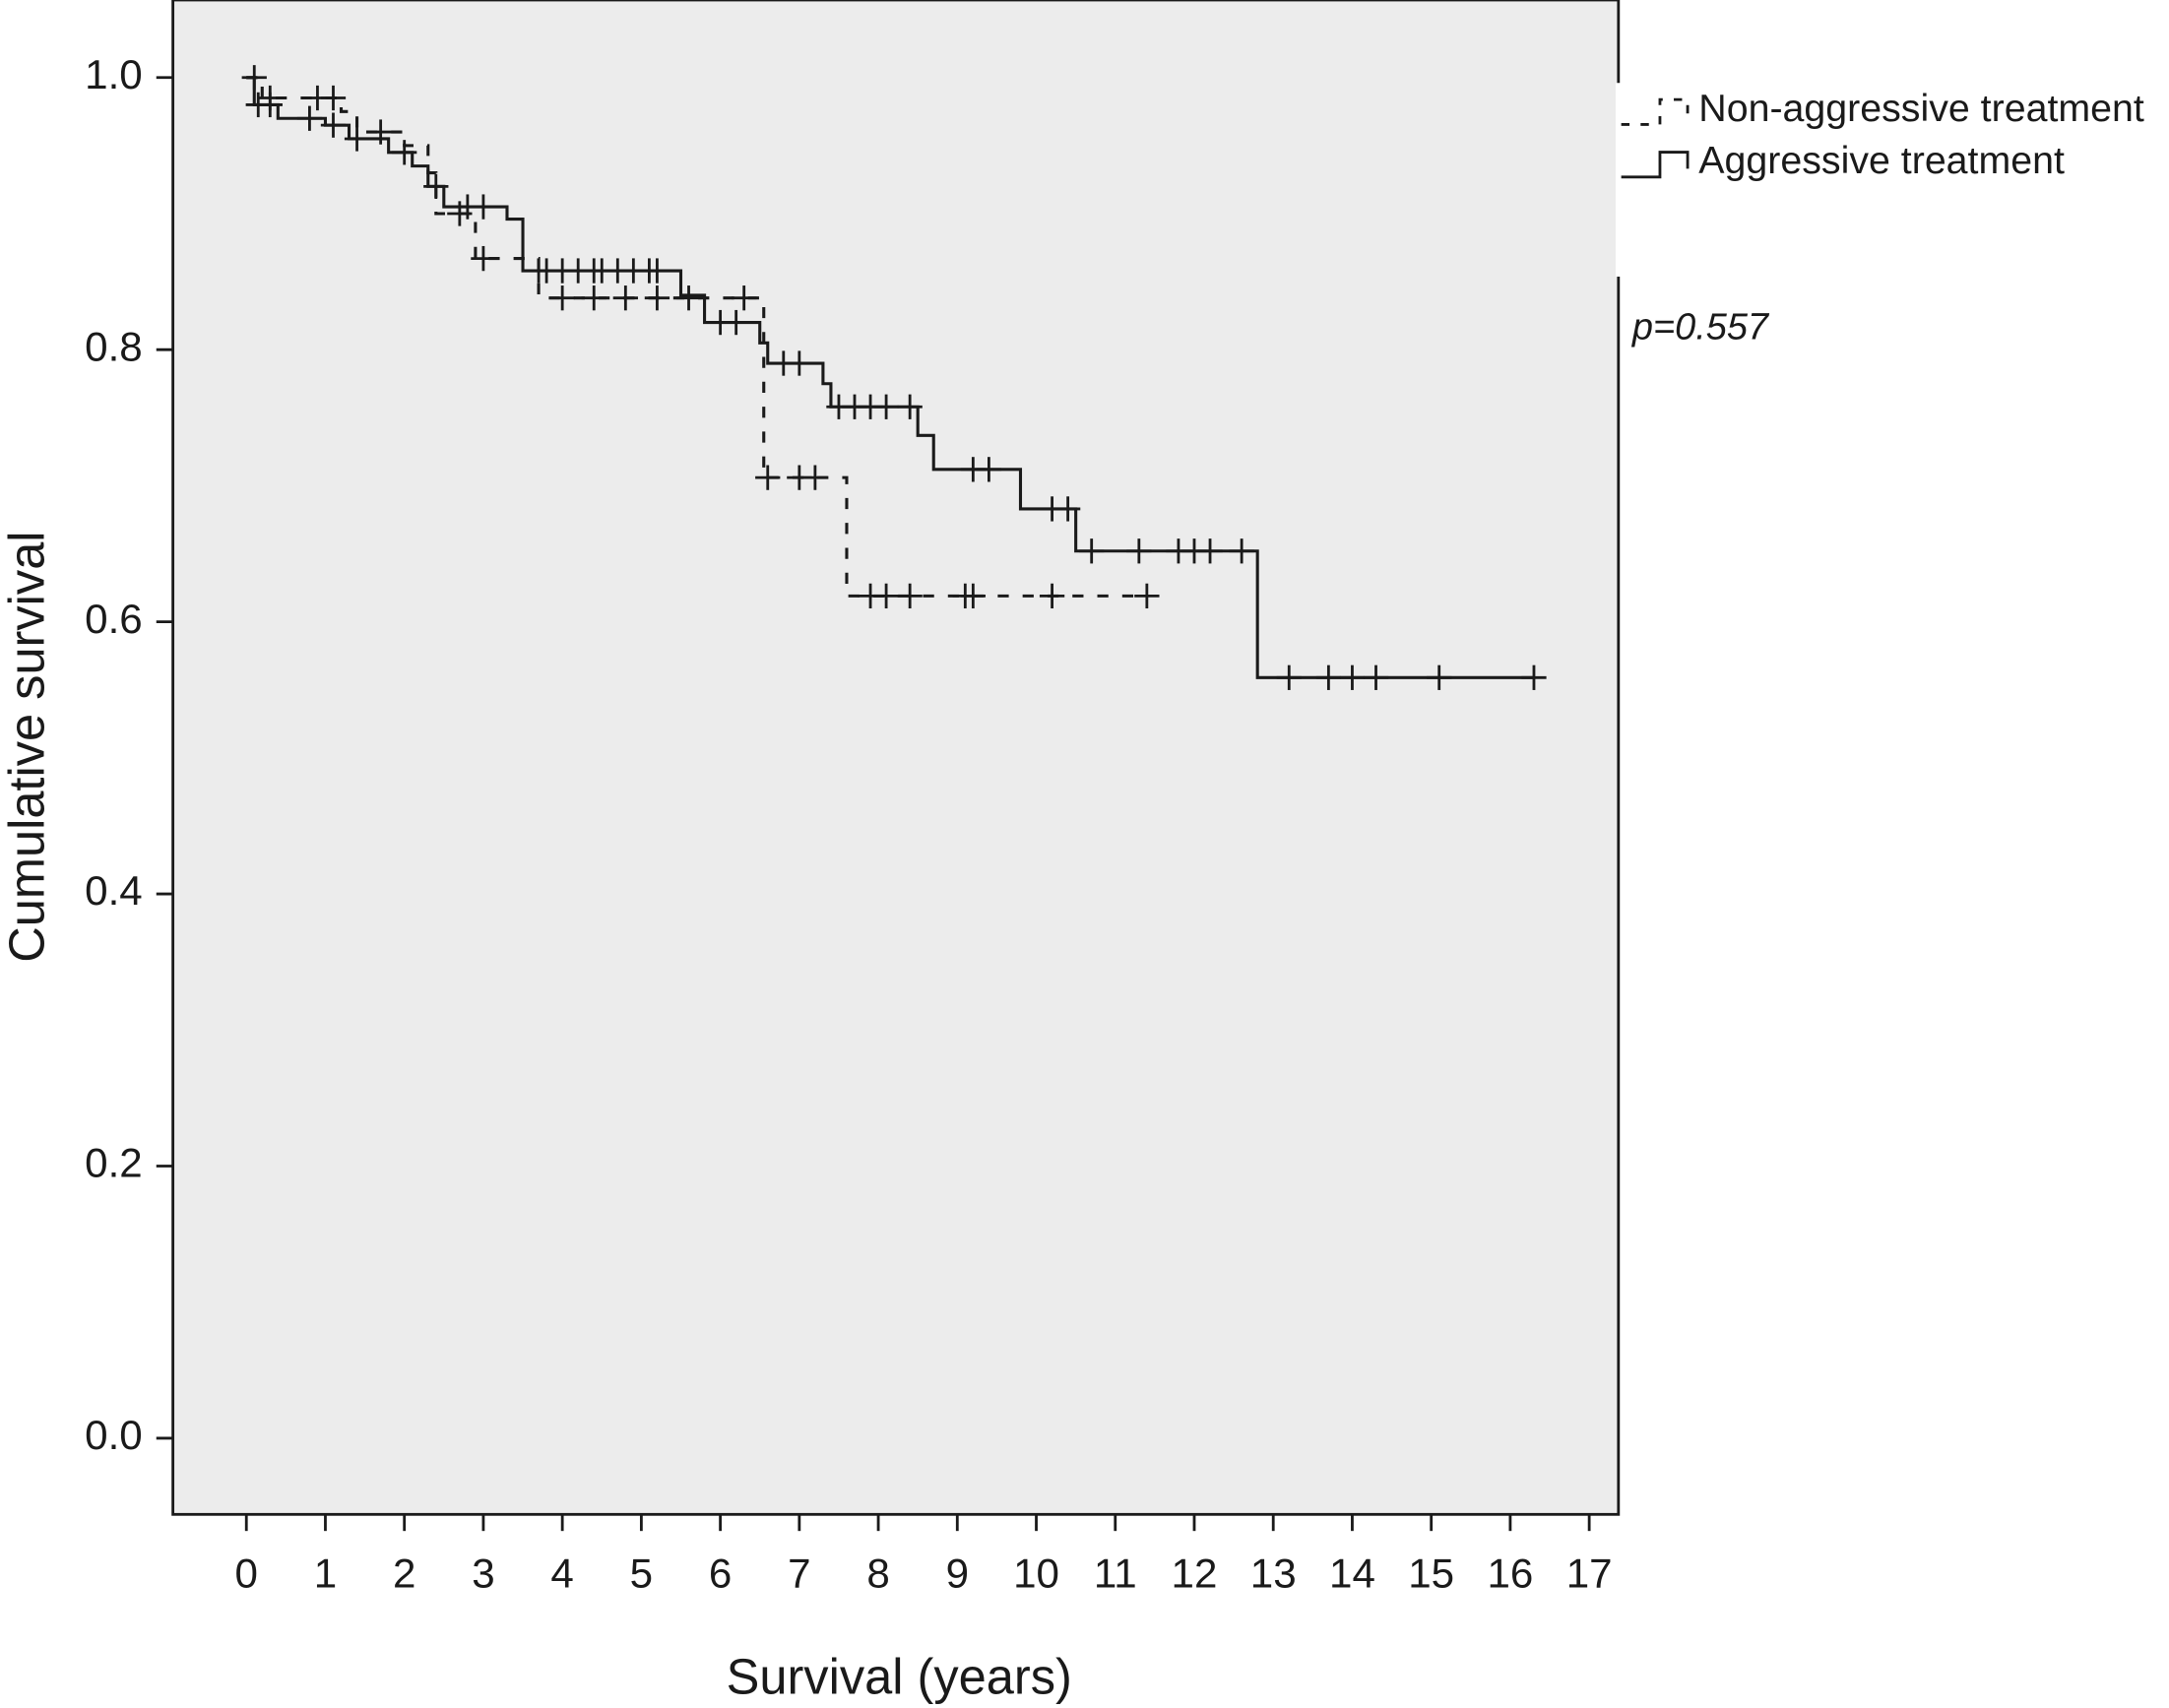 The height and width of the screenshot is (1708, 2169). I want to click on x-tick-label: 2, so click(404, 1573).